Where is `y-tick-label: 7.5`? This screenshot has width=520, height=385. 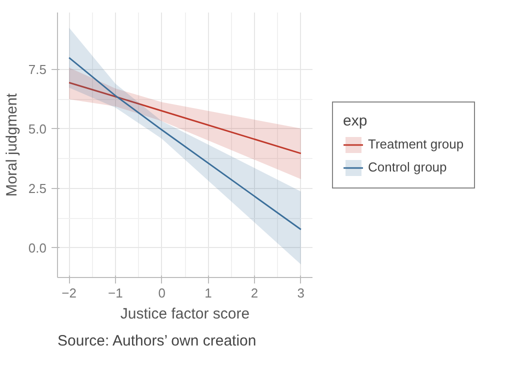
y-tick-label: 7.5 is located at coordinates (37, 70).